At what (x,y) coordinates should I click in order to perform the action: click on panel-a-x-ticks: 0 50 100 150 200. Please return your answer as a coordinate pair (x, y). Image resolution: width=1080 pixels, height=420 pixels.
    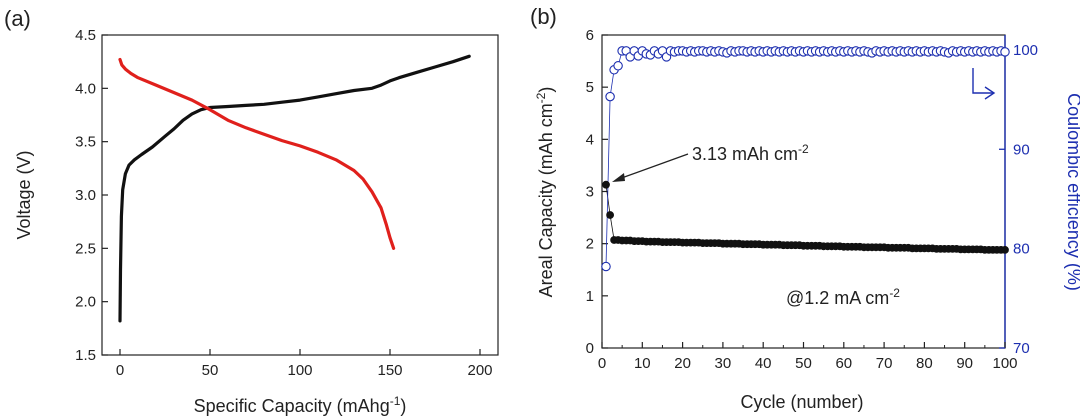
    Looking at the image, I should click on (304, 364).